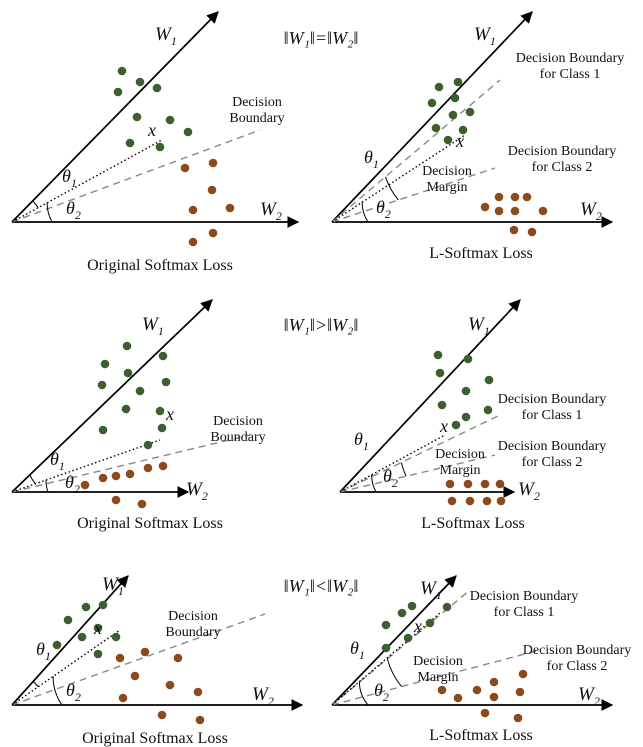  I want to click on decision-boundary-class1-label: Decision Boundary, so click(524, 596).